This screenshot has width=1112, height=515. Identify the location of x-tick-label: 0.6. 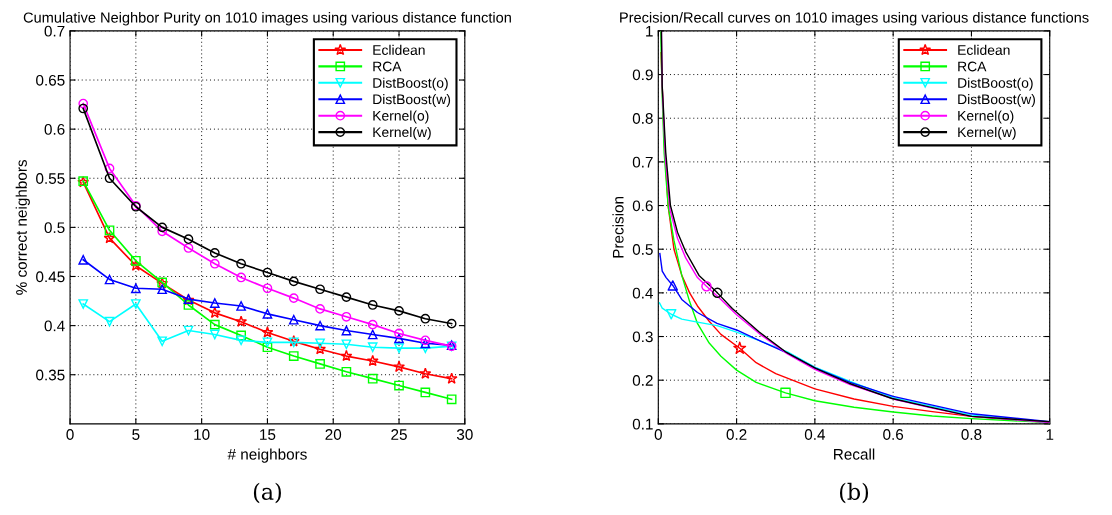
(893, 434).